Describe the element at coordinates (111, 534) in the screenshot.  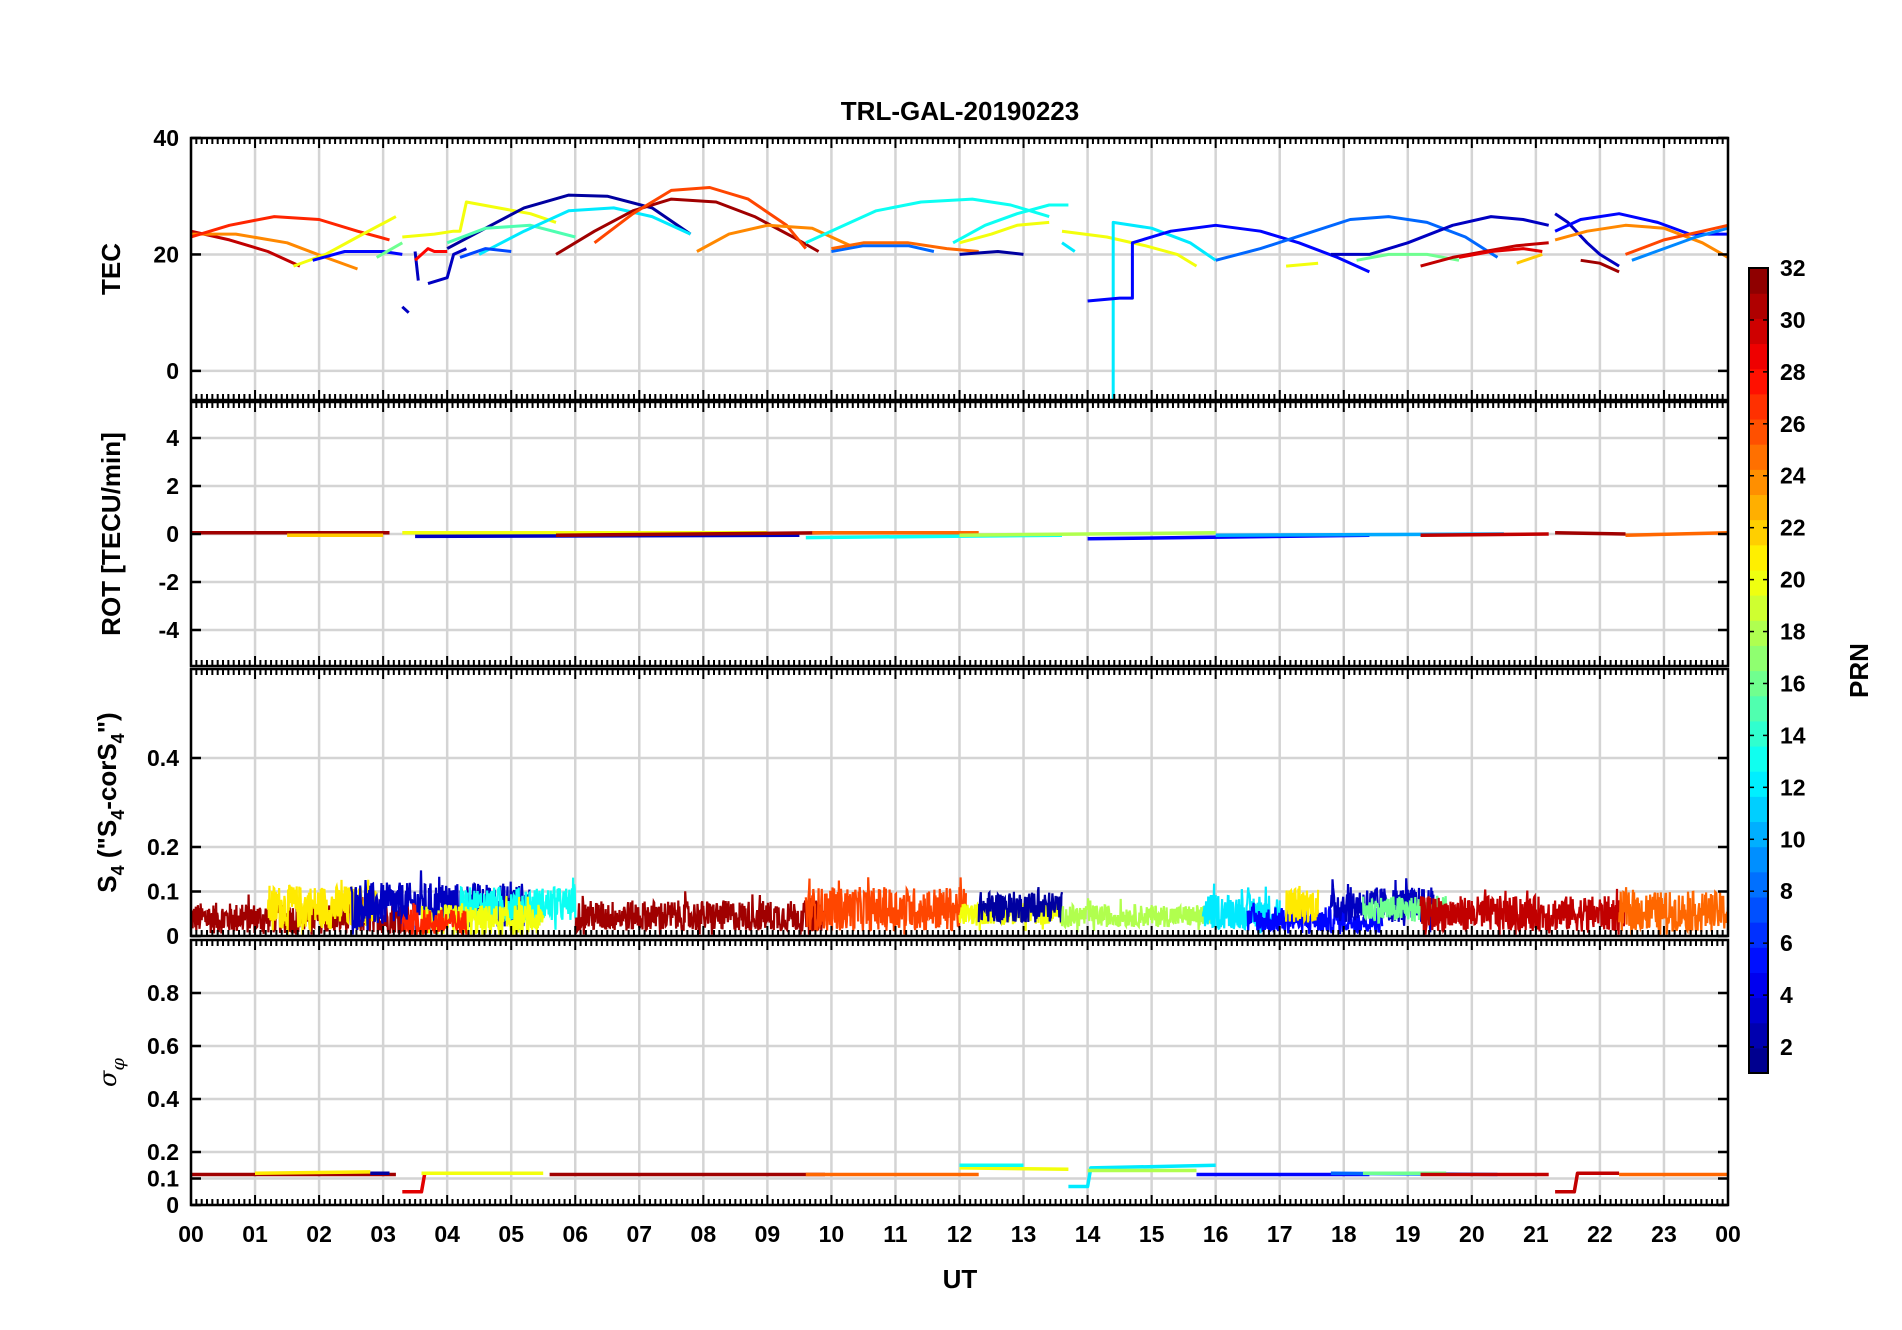
I see `y-axis-label: ROT [TECU/min]` at that location.